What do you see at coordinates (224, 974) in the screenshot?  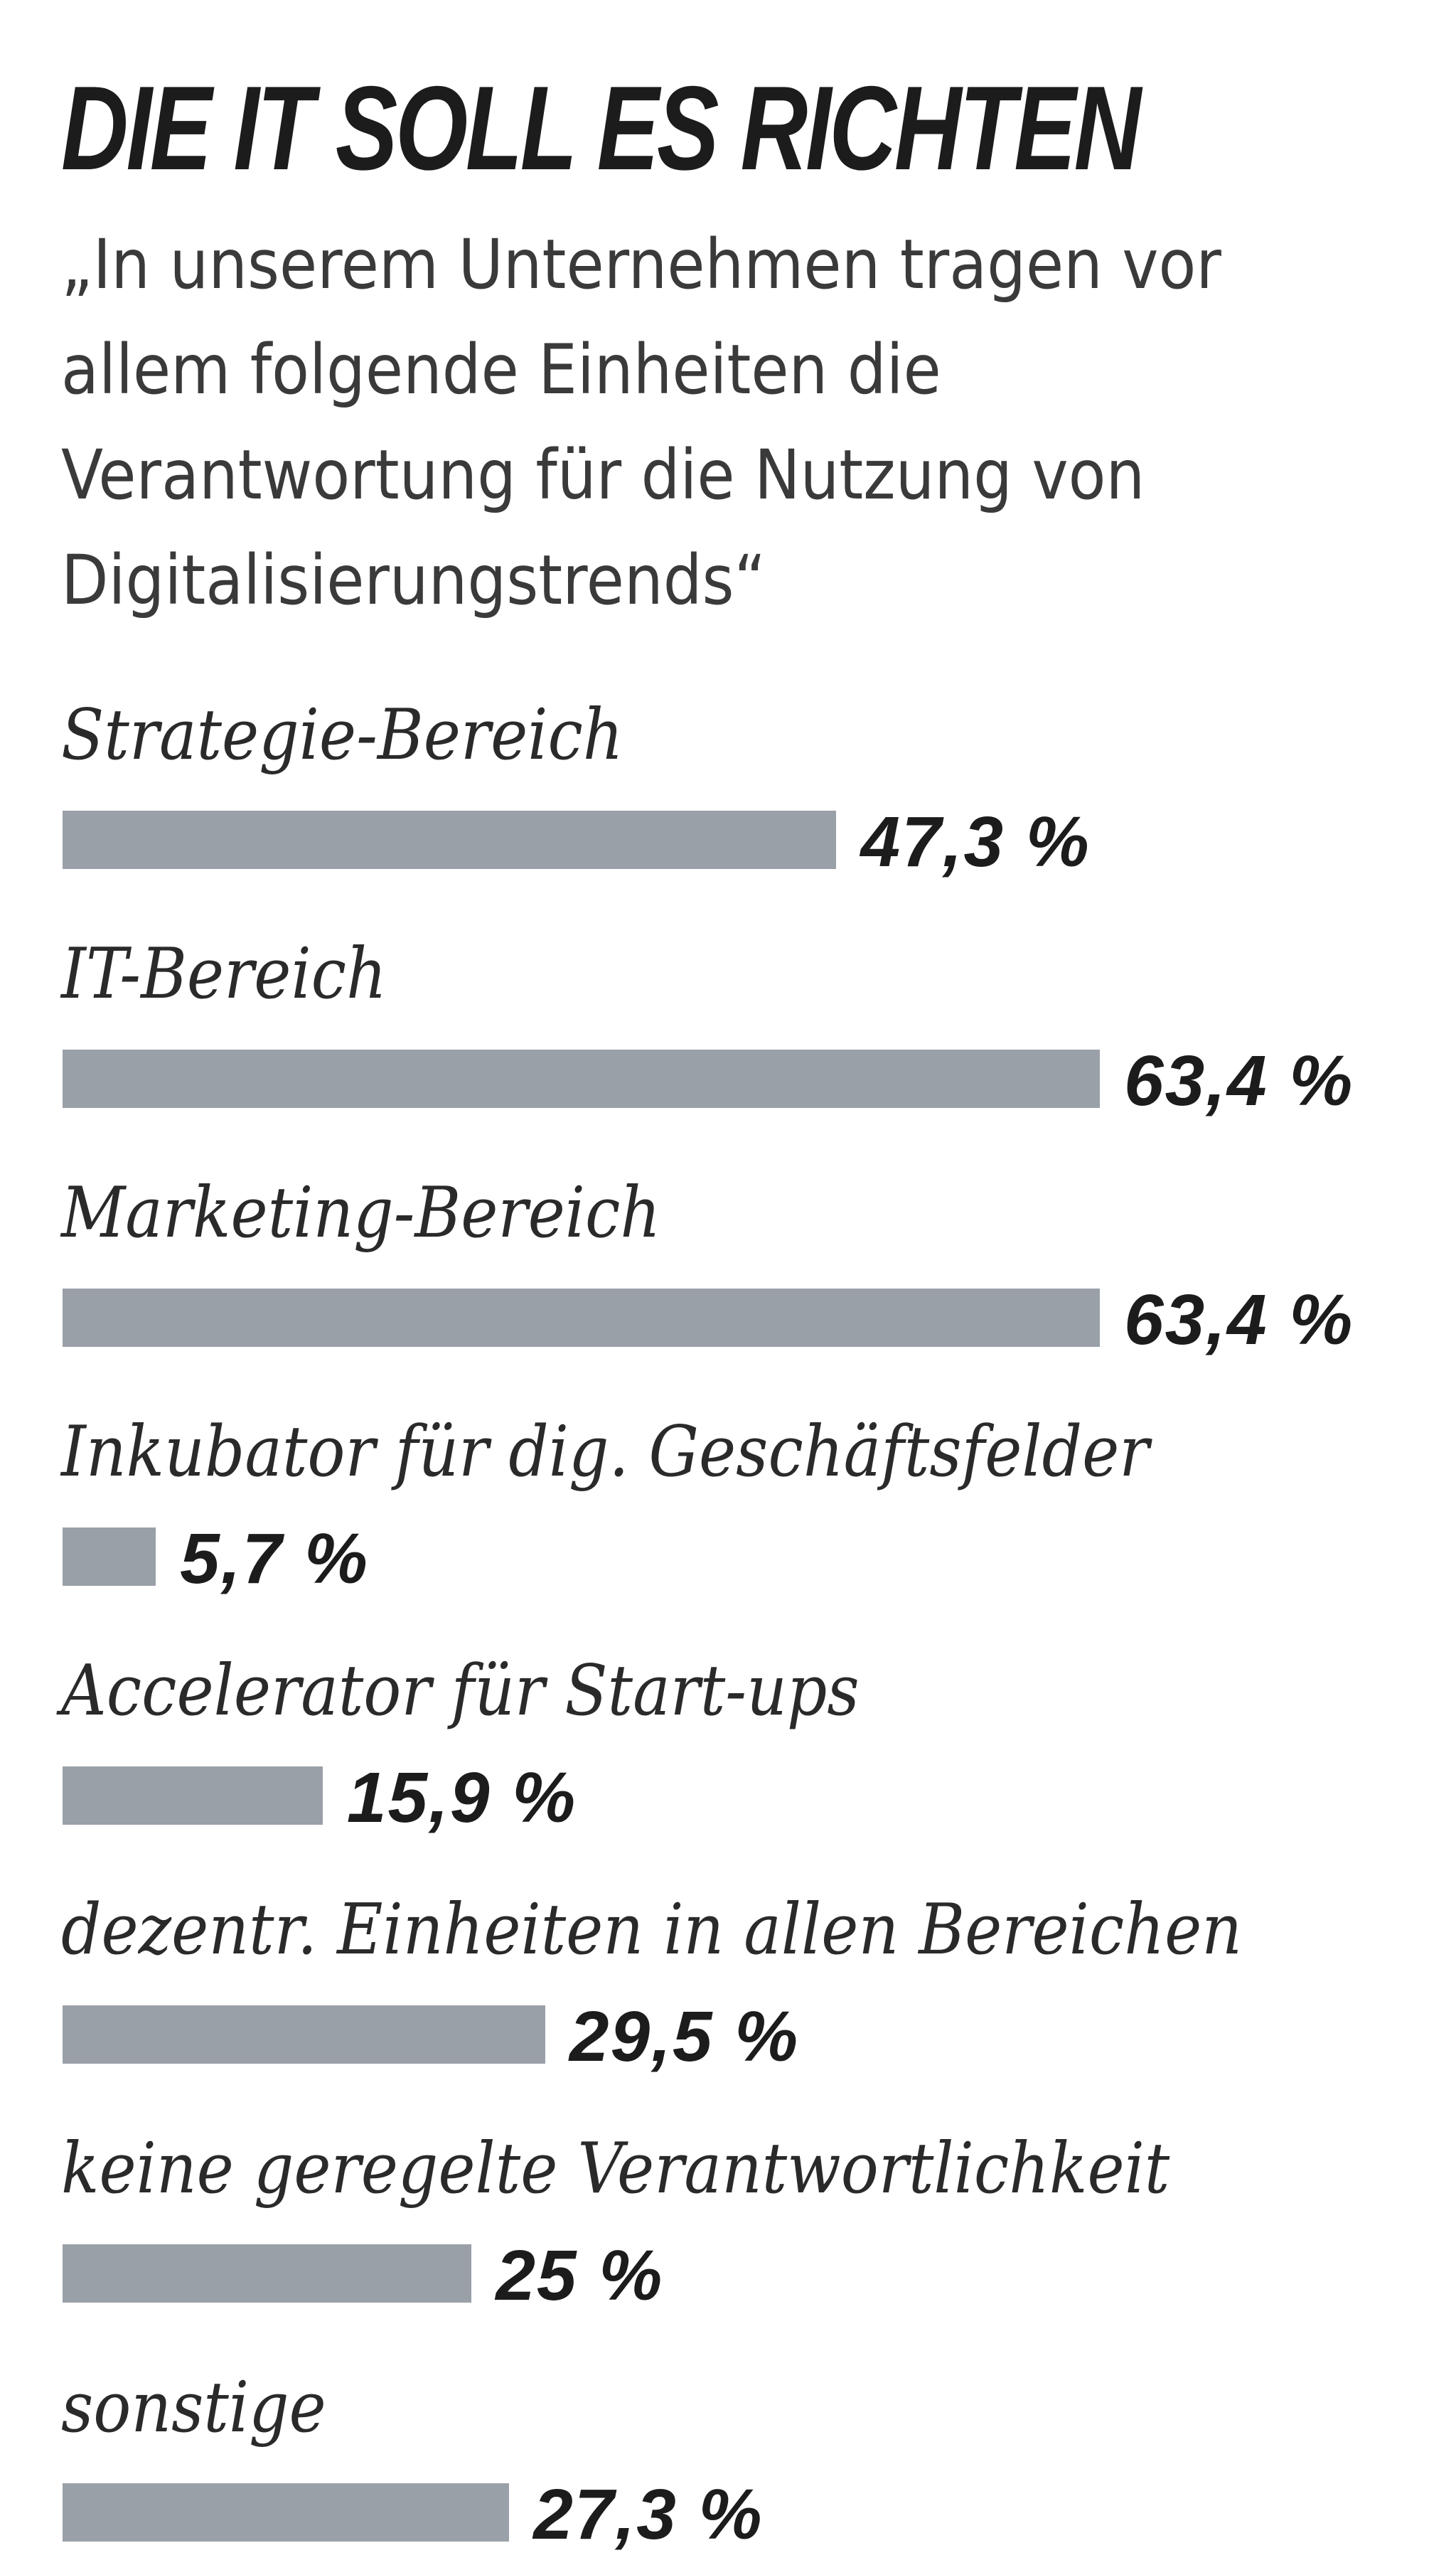 I see `category-label: IT-Bereich` at bounding box center [224, 974].